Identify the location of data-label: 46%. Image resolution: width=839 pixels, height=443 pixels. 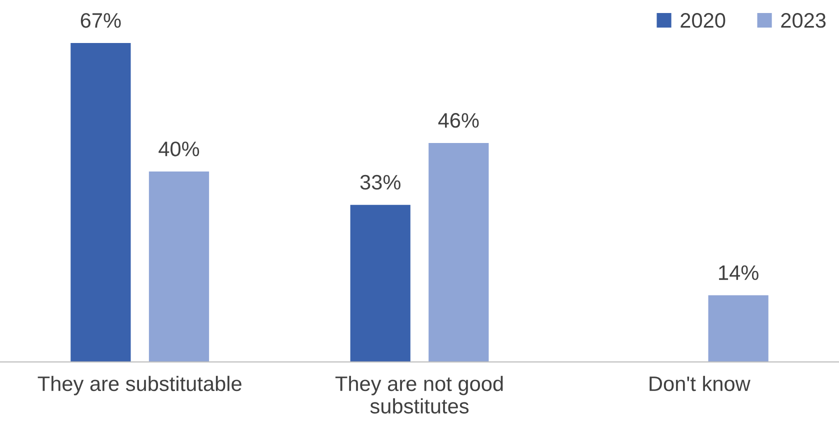
(458, 120).